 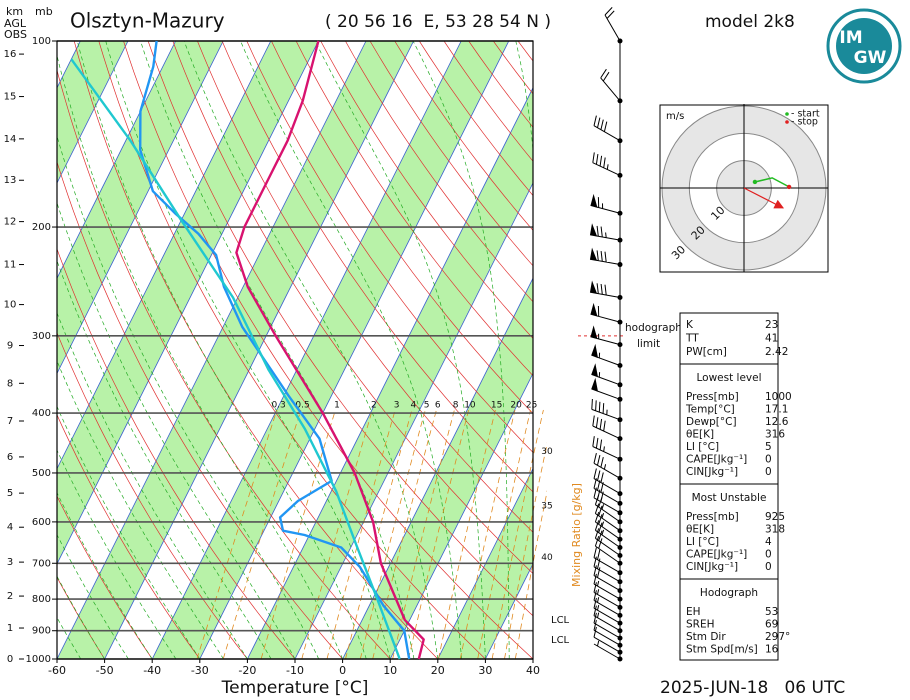 What do you see at coordinates (777, 637) in the screenshot?
I see `index-value: 297°` at bounding box center [777, 637].